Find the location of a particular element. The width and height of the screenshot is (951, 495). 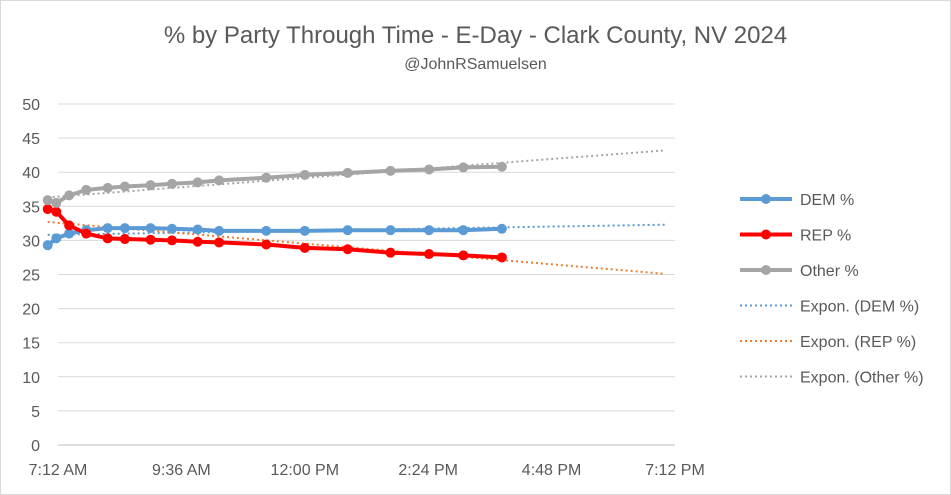

y-tick-label: 35 is located at coordinates (31, 207).